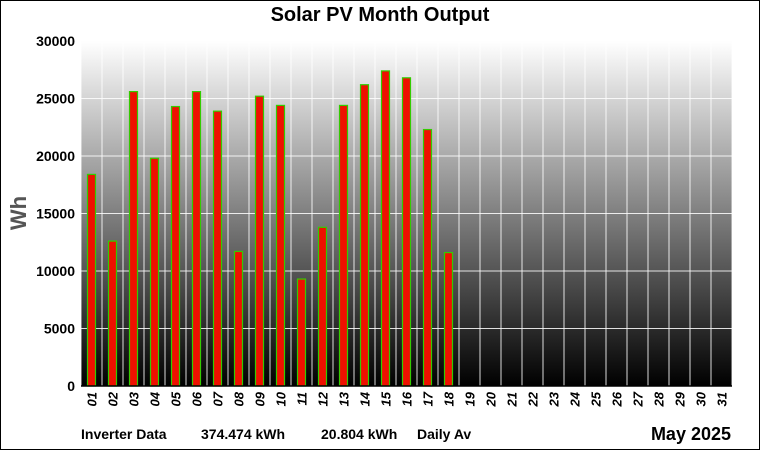  What do you see at coordinates (243, 434) in the screenshot?
I see `footer-total: 374.474 kWh` at bounding box center [243, 434].